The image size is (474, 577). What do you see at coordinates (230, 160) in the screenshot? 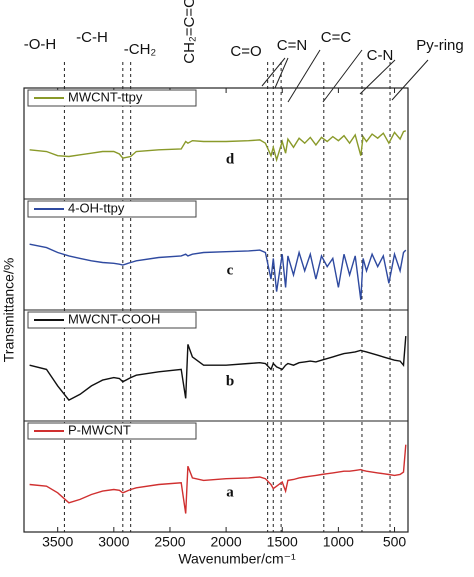
I see `panel-letter: d` at bounding box center [230, 160].